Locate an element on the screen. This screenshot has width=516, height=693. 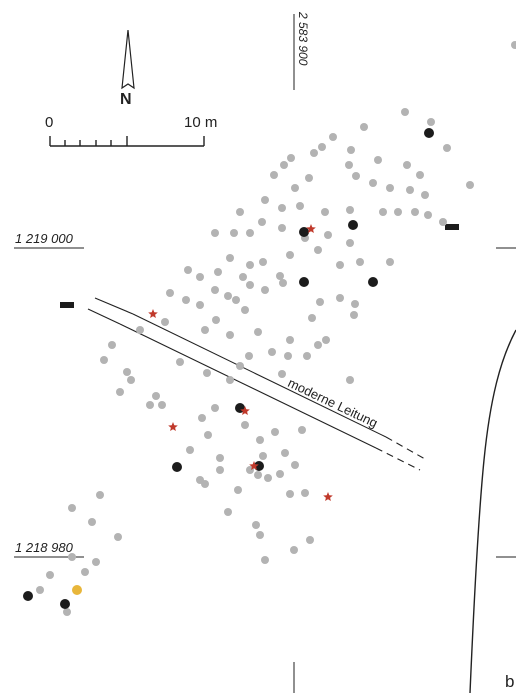
corner-label: b is located at coordinates (510, 681).